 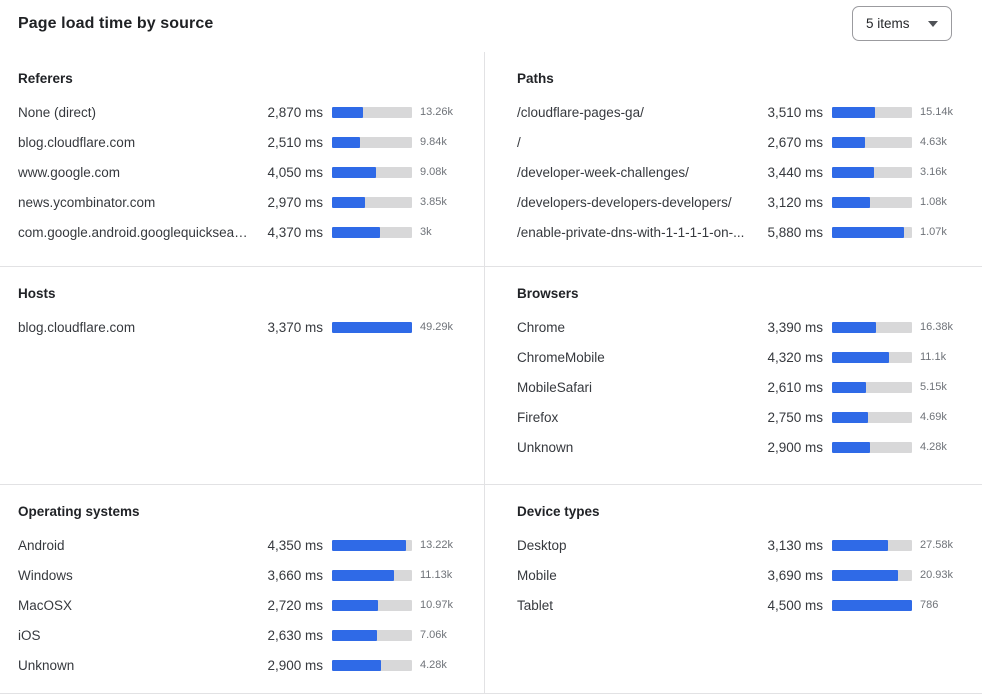 I want to click on row-label: Mobile, so click(x=537, y=575).